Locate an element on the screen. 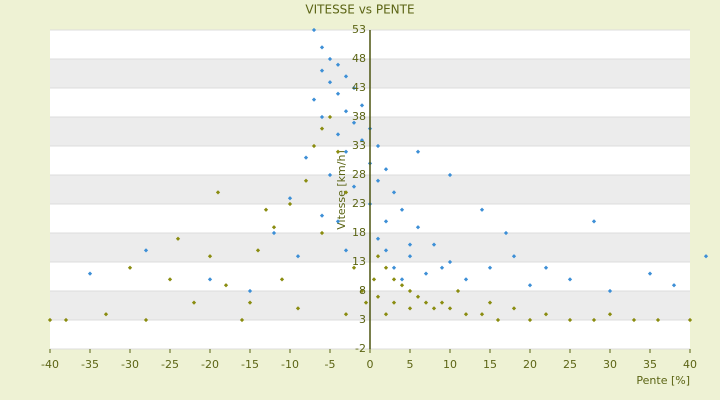 The image size is (720, 400). x-tick-label: -25 is located at coordinates (170, 364).